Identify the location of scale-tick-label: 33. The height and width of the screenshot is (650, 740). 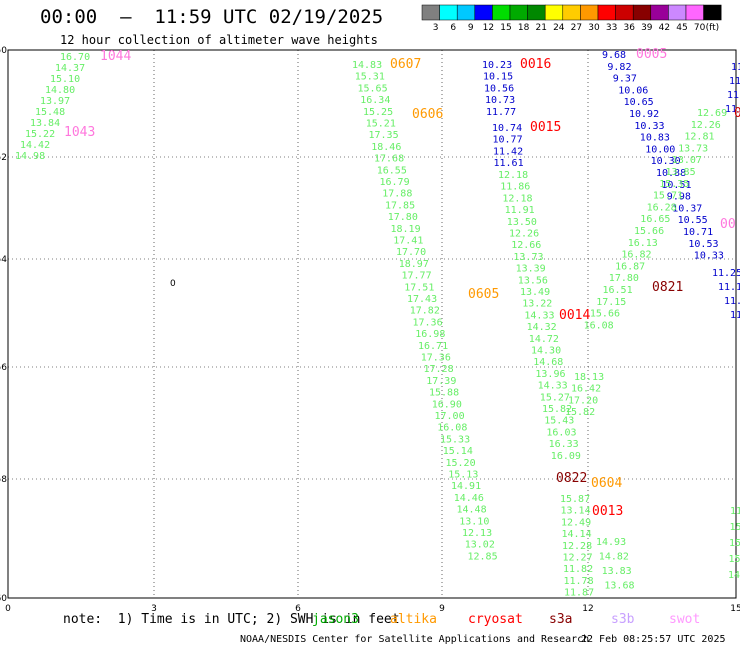
(611, 28).